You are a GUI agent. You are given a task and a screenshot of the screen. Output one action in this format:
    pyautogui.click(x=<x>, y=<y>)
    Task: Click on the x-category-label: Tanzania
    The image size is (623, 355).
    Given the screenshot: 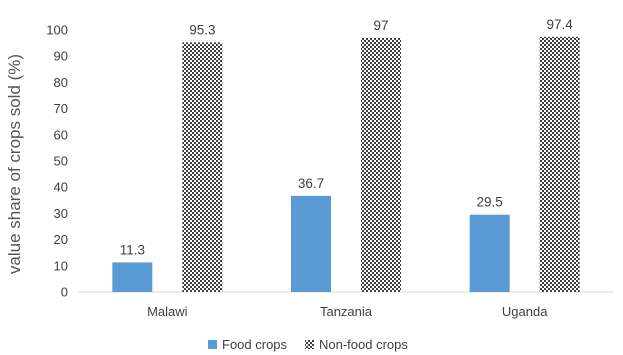 What is the action you would take?
    pyautogui.click(x=346, y=311)
    